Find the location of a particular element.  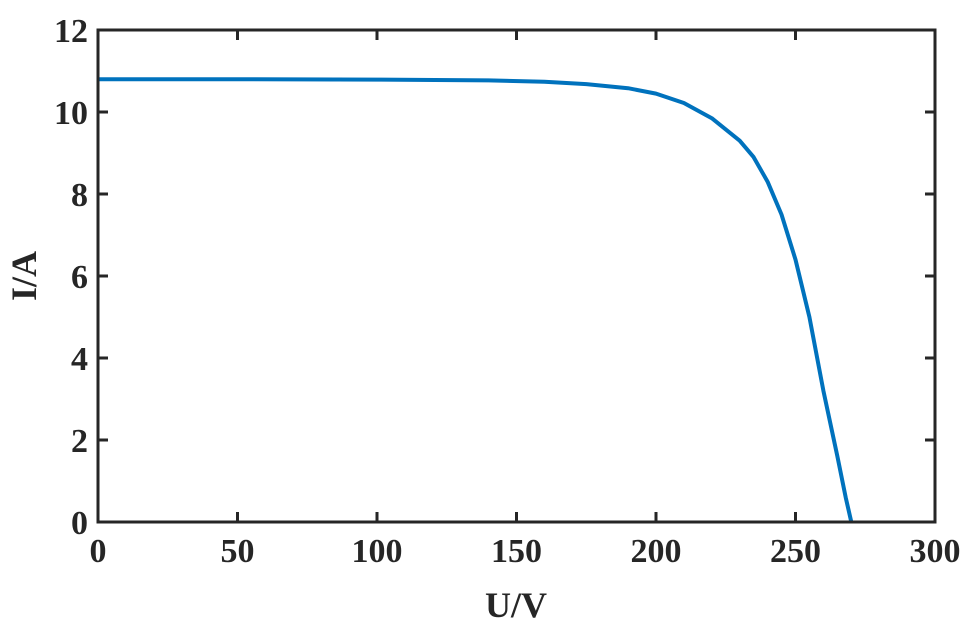

y-tick-label: 10 is located at coordinates (71, 113).